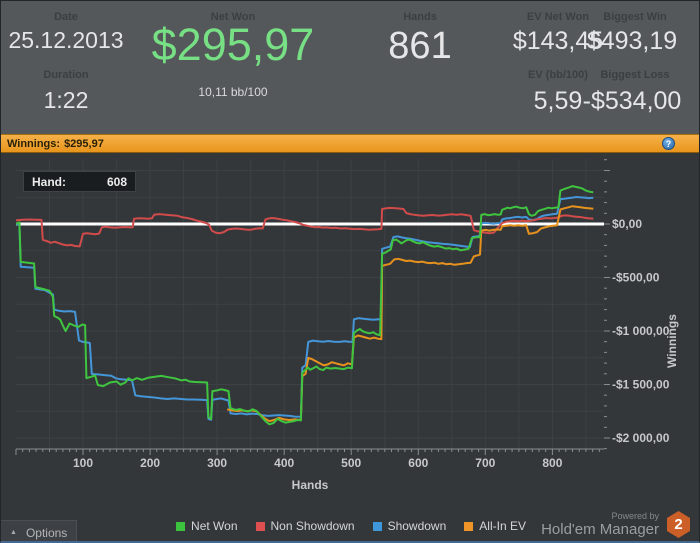 The image size is (700, 543). Describe the element at coordinates (420, 17) in the screenshot. I see `hands-label: Hands` at that location.